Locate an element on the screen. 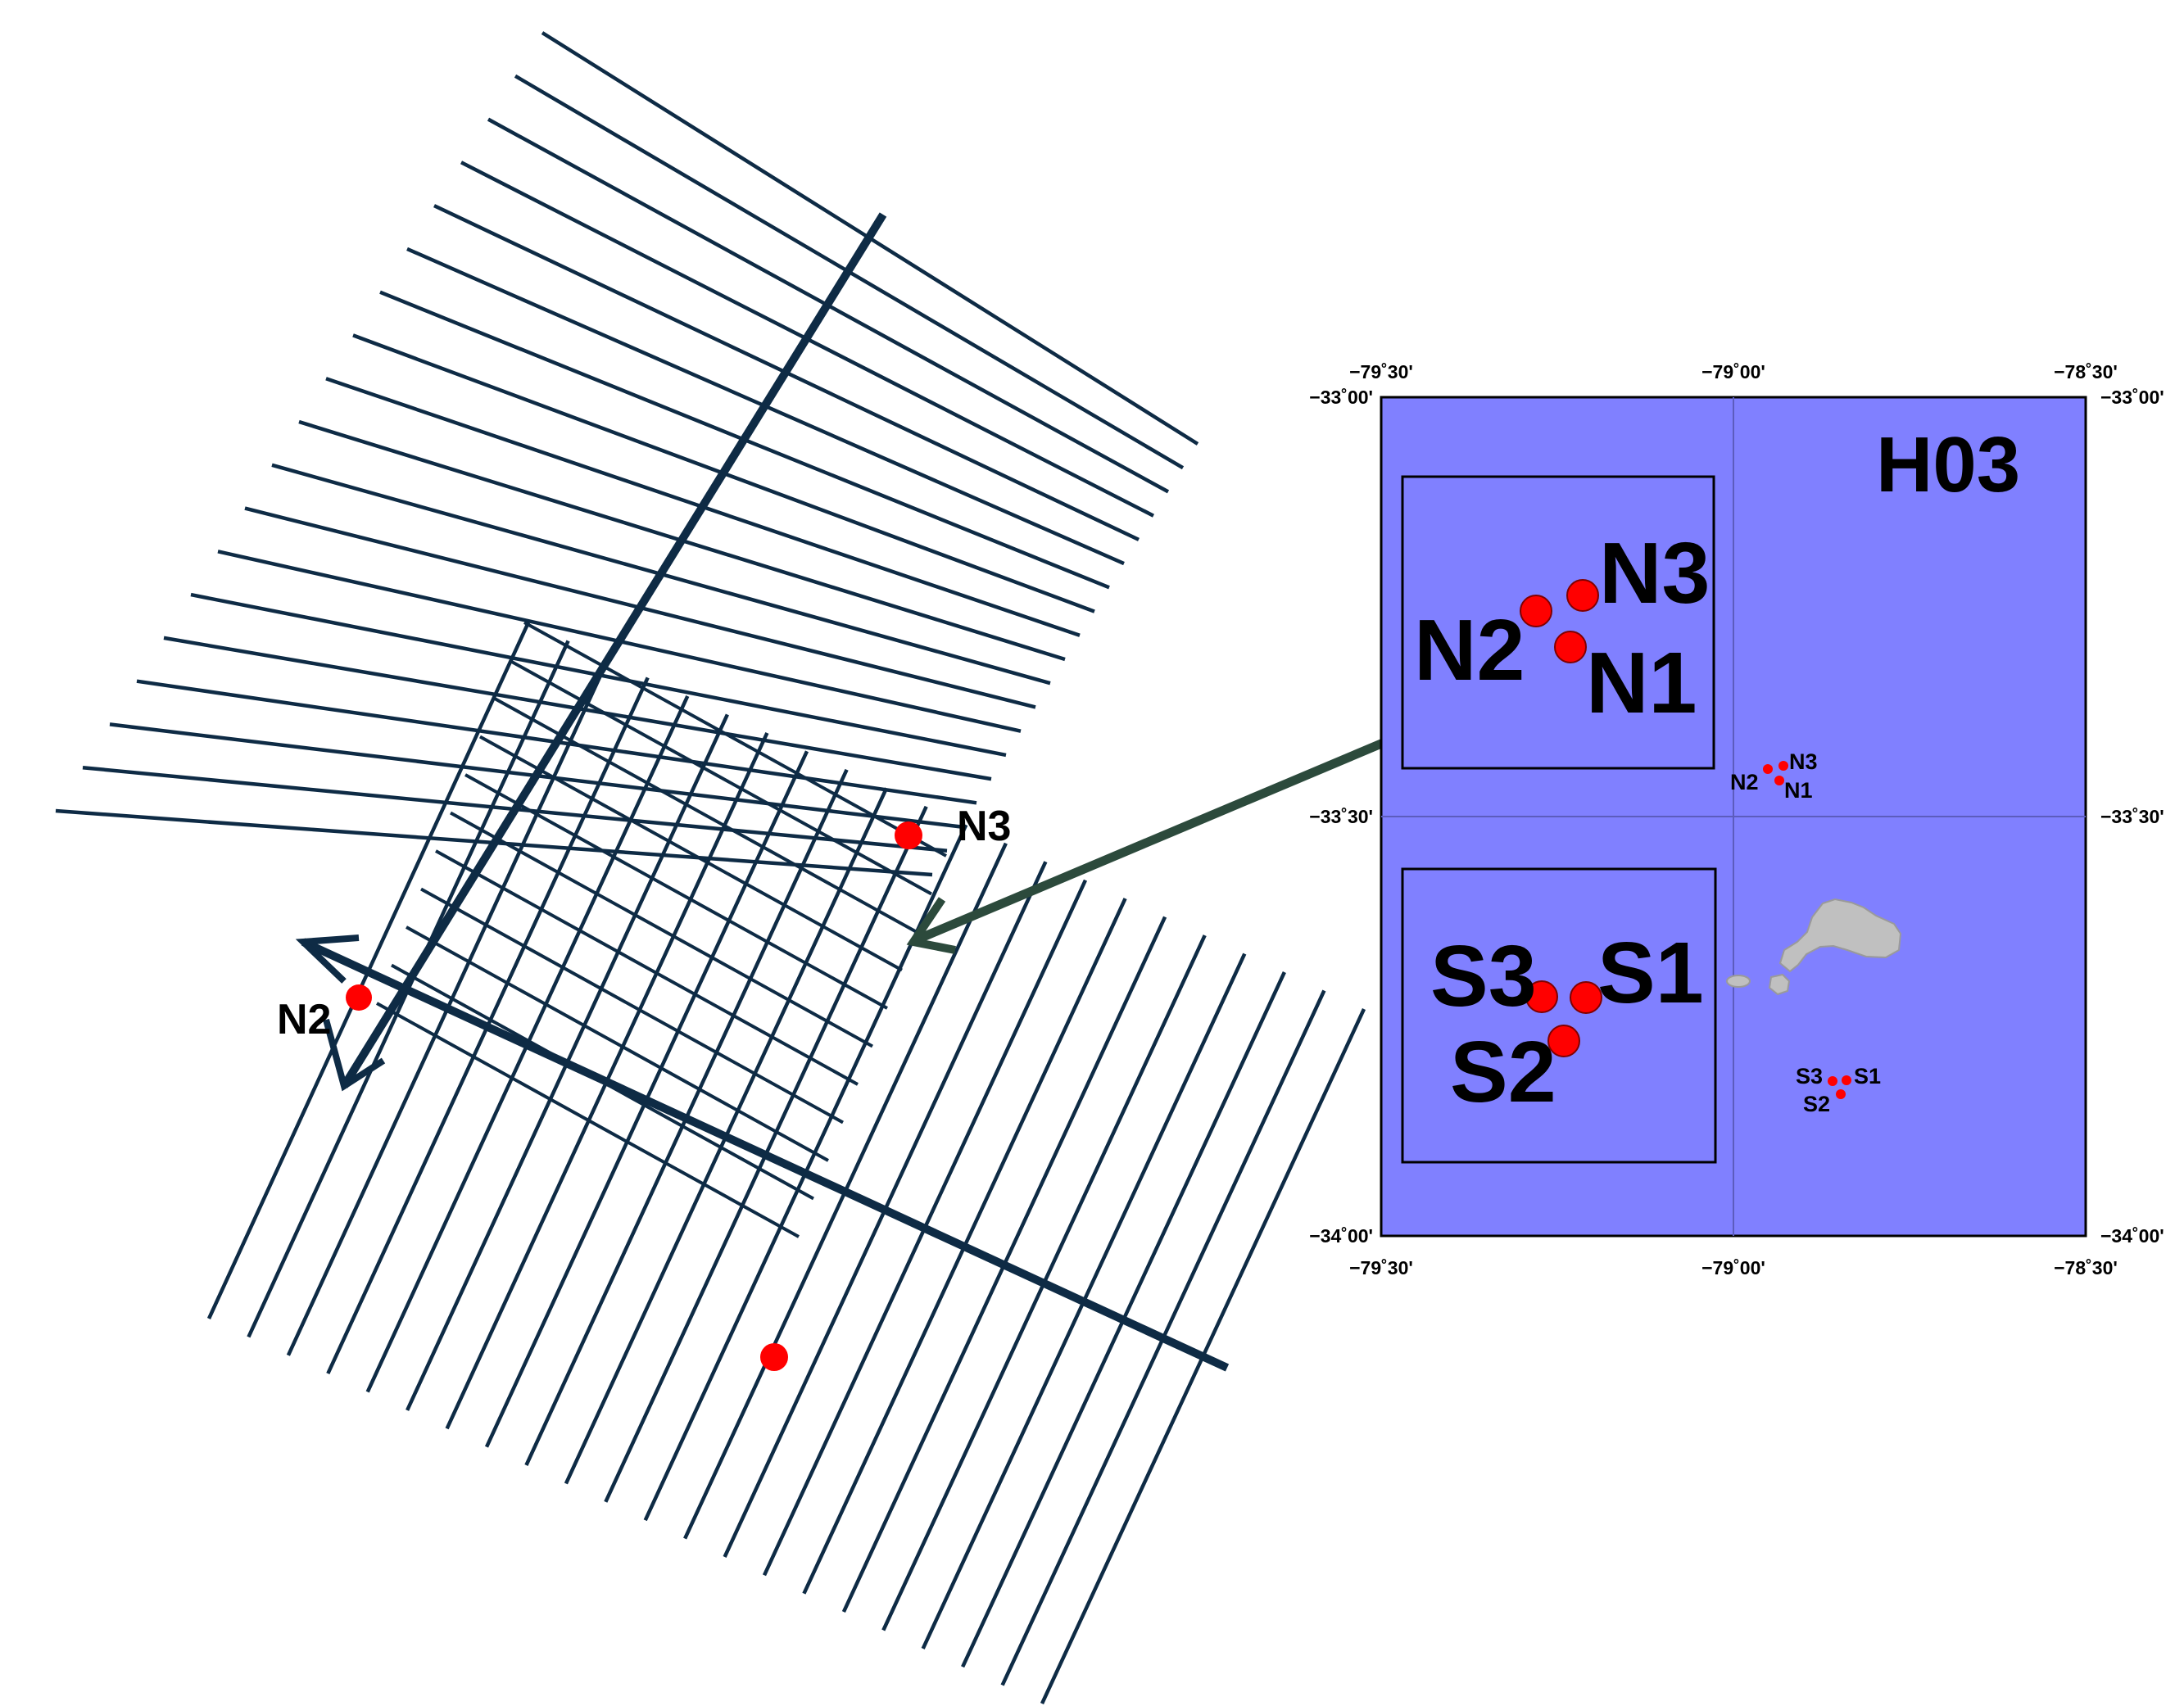 Image resolution: width=2184 pixels, height=1706 pixels. connector-arrow is located at coordinates (1189, 827).